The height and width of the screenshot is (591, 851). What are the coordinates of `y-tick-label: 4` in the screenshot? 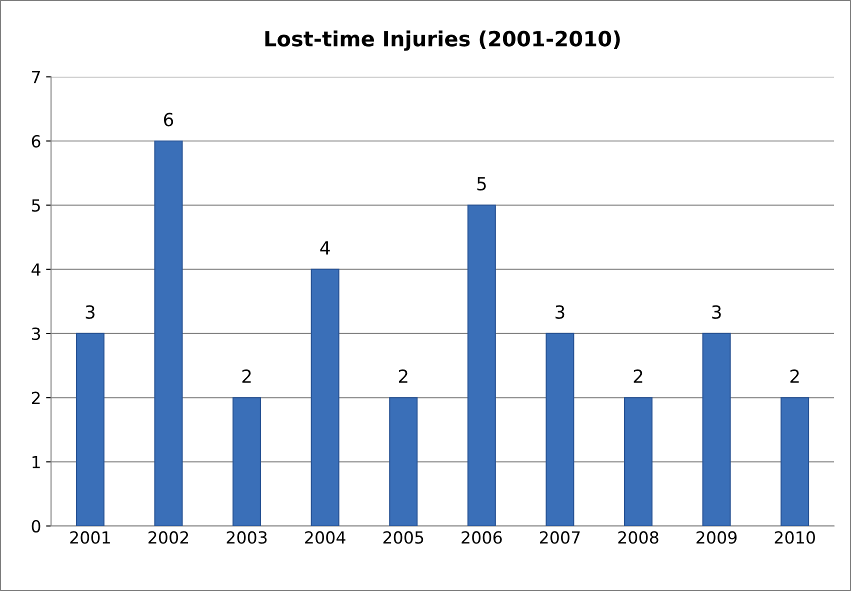 It's located at (36, 270).